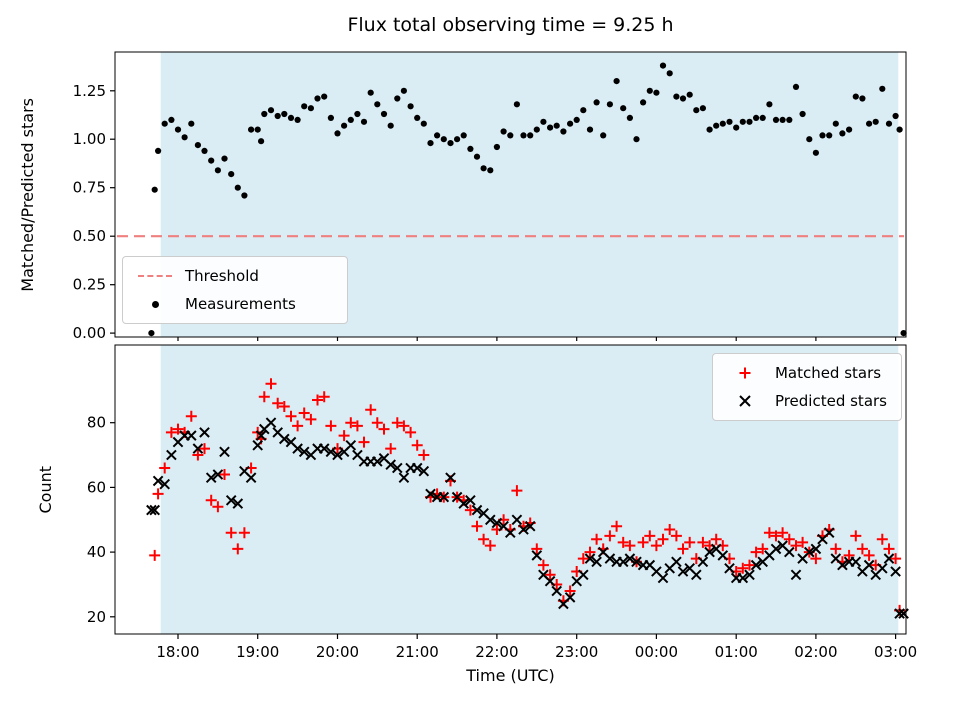 This screenshot has width=960, height=720. What do you see at coordinates (96, 487) in the screenshot?
I see `y-tick-label: 60` at bounding box center [96, 487].